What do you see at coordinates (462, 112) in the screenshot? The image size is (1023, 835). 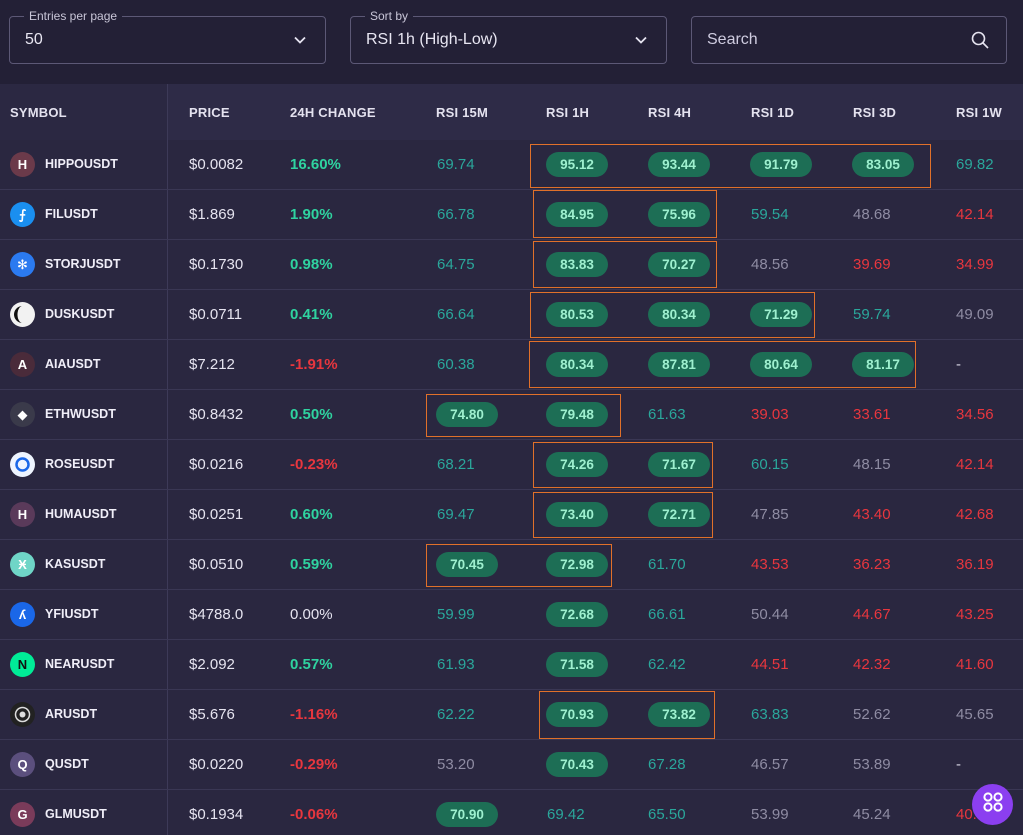 I see `header-rsi-15m: RSI 15M` at bounding box center [462, 112].